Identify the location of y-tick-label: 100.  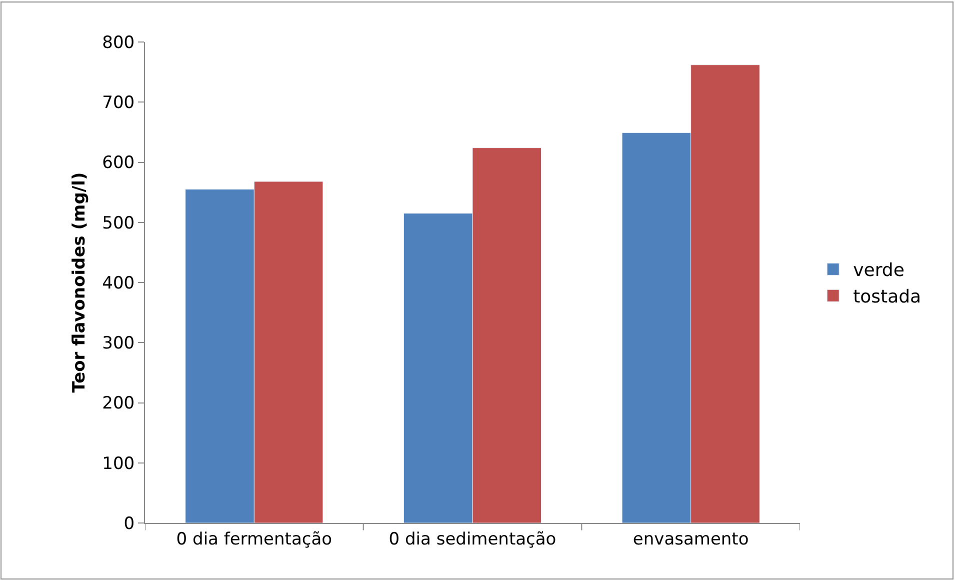
(118, 464).